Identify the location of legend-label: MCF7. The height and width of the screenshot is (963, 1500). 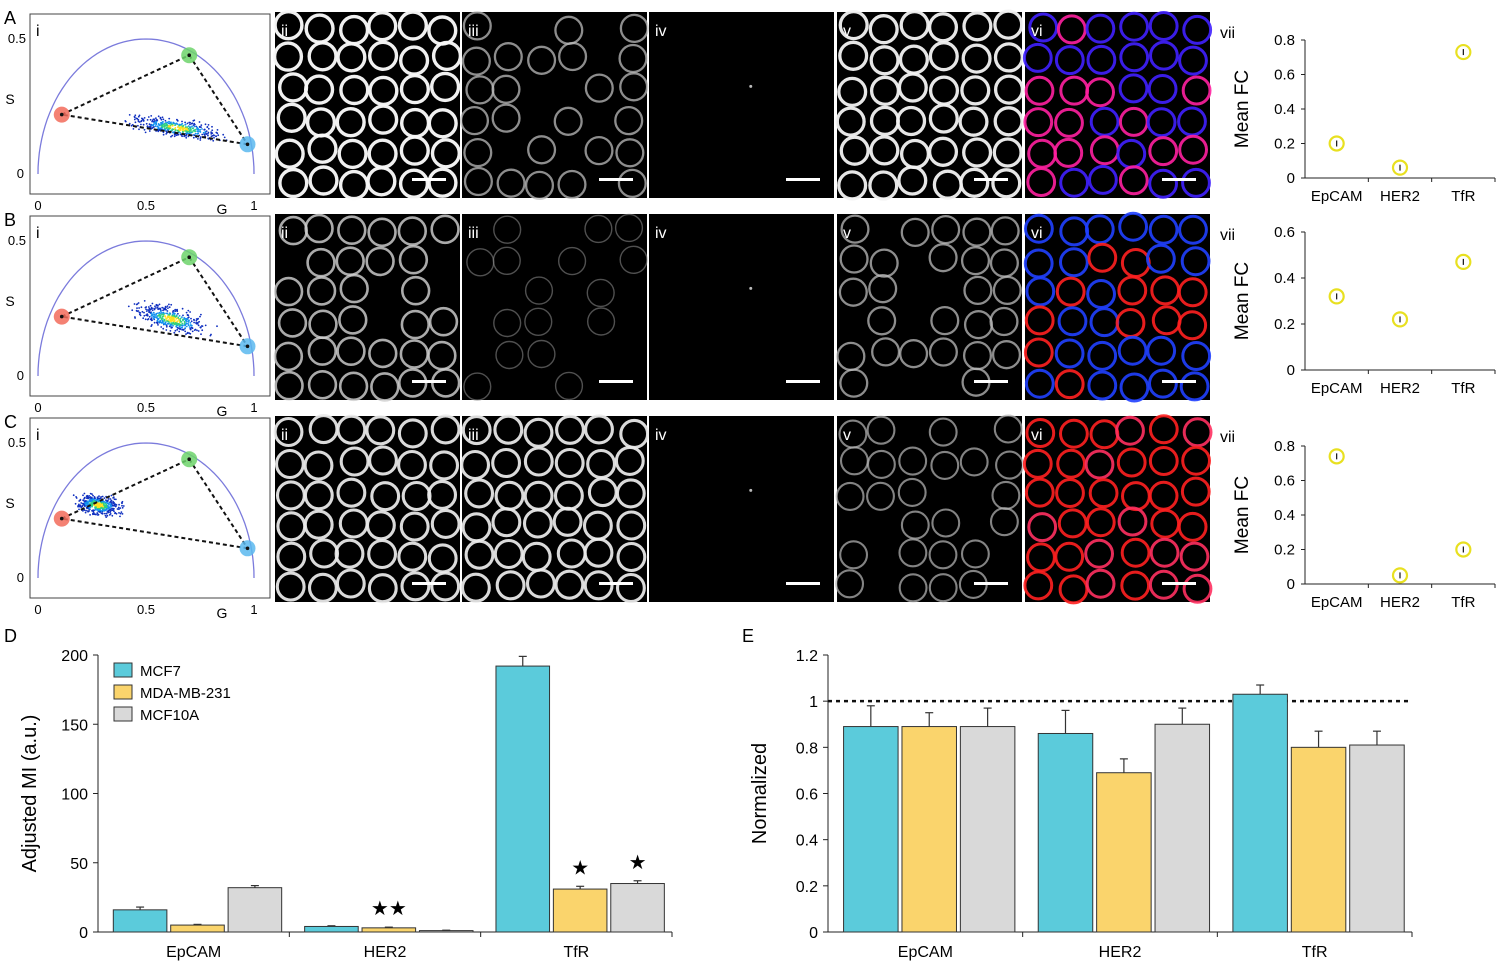
(160, 671).